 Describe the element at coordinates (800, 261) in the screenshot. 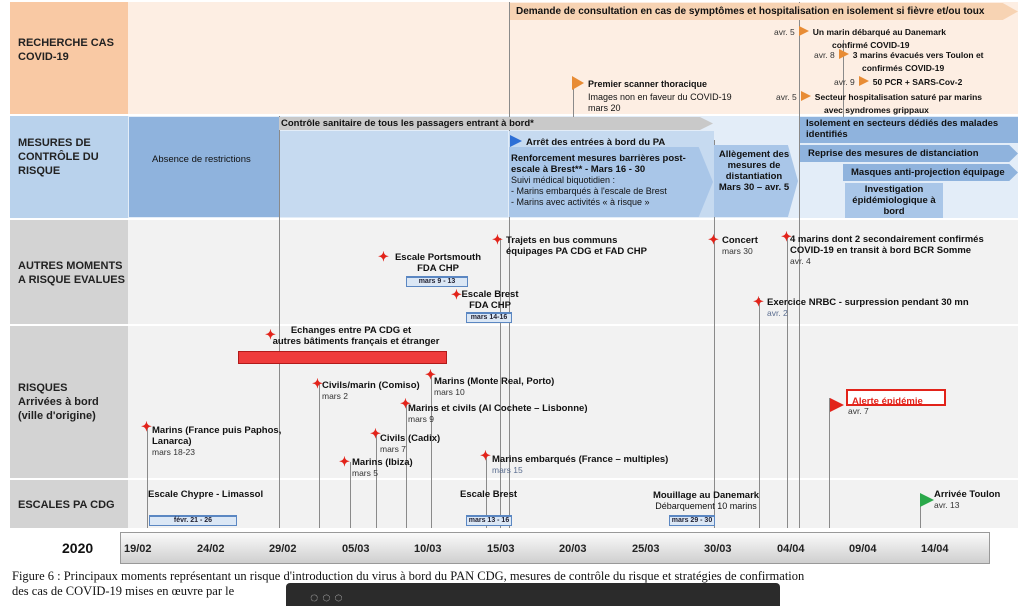

I see `four-date: avr. 4` at that location.